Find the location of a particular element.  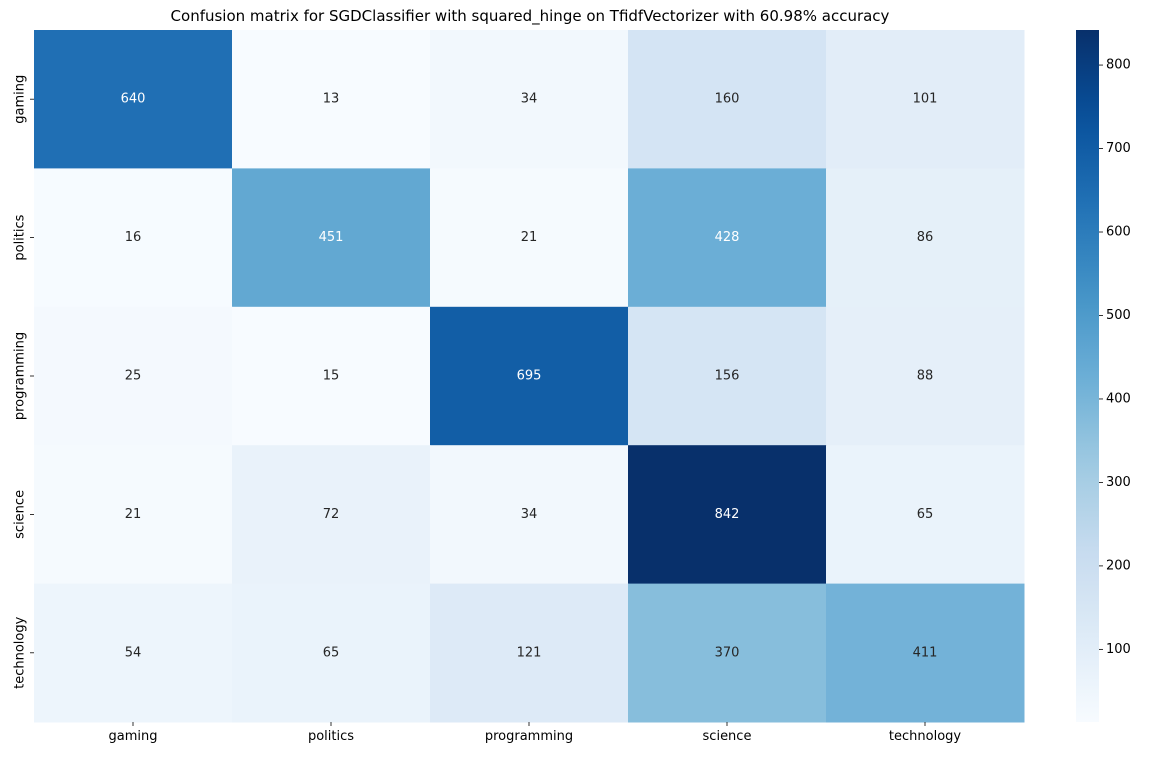

colorbar-tick-label: 600 is located at coordinates (1118, 232).